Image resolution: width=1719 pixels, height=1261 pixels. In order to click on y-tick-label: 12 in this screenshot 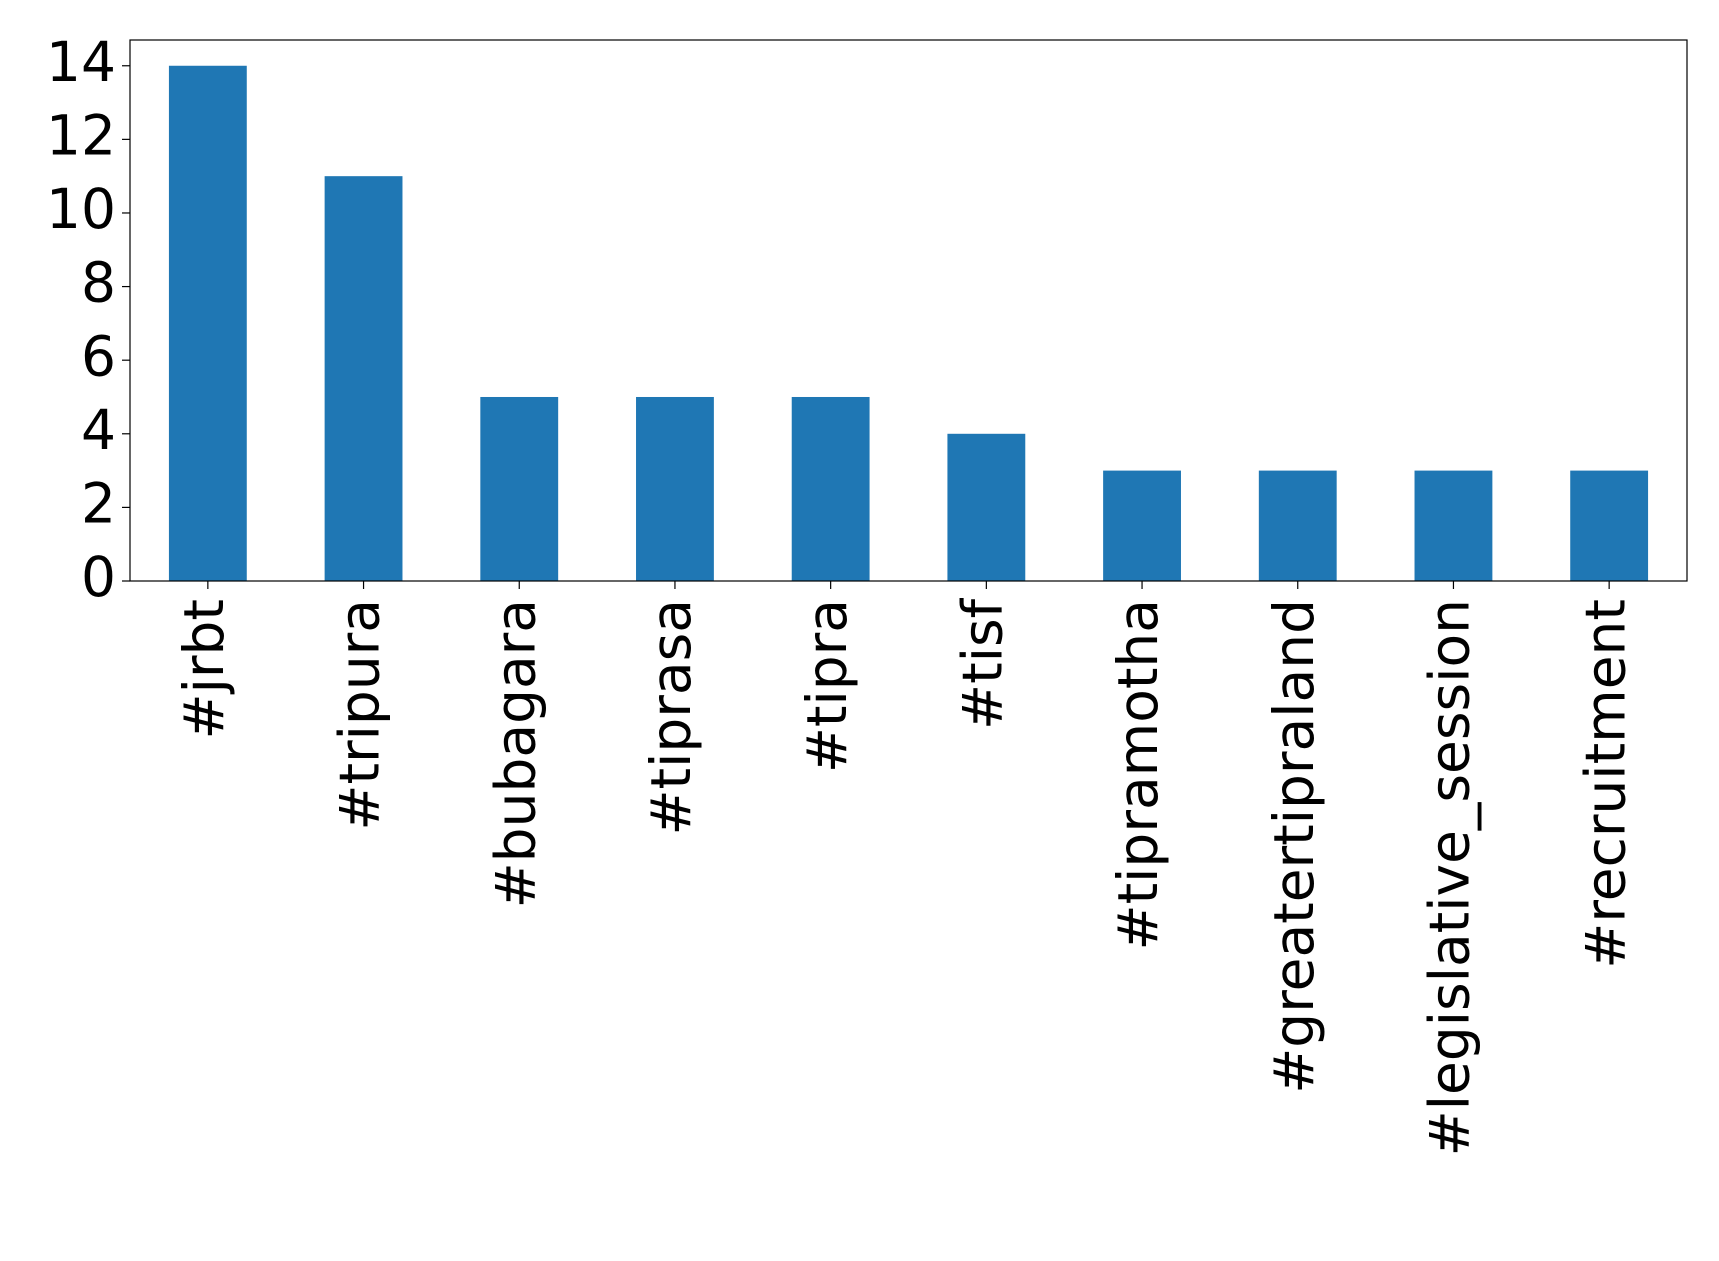, I will do `click(81, 136)`.